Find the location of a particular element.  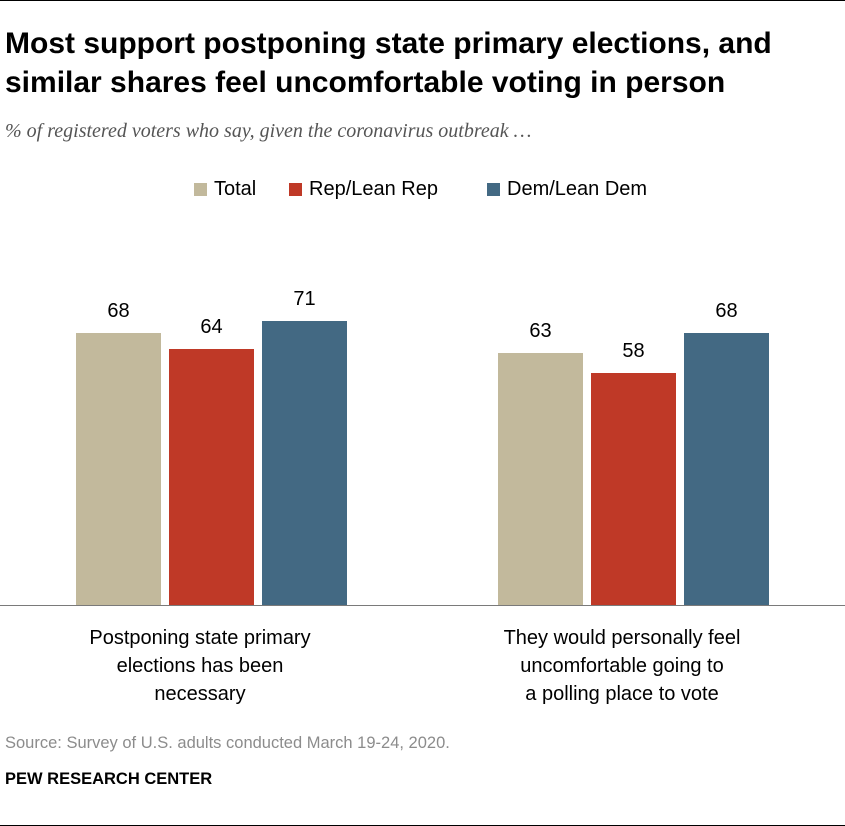

category-label-line: uncomfortable going to is located at coordinates (622, 666).